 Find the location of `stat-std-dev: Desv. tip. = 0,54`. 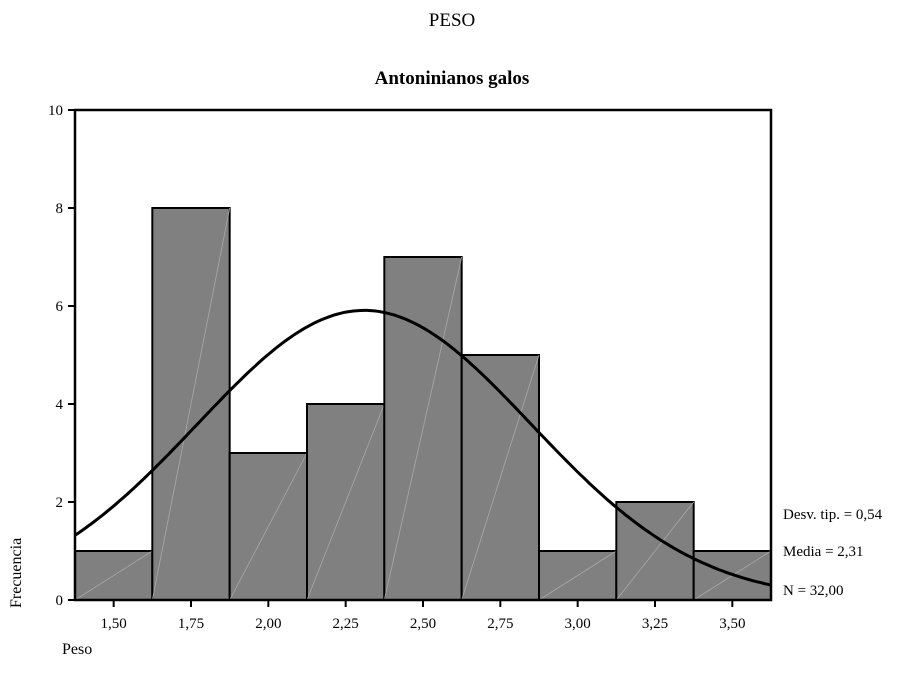

stat-std-dev: Desv. tip. = 0,54 is located at coordinates (833, 515).